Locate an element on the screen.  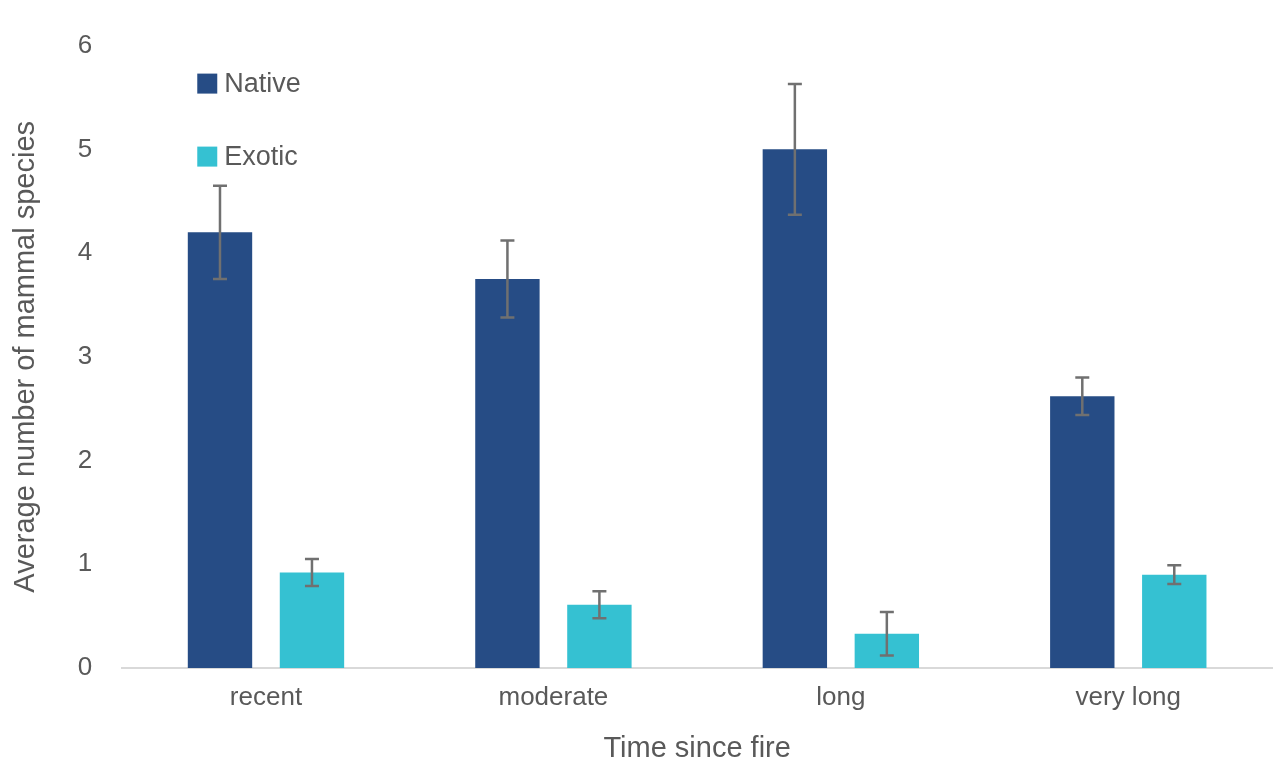
y-tick-label: 2 is located at coordinates (85, 458).